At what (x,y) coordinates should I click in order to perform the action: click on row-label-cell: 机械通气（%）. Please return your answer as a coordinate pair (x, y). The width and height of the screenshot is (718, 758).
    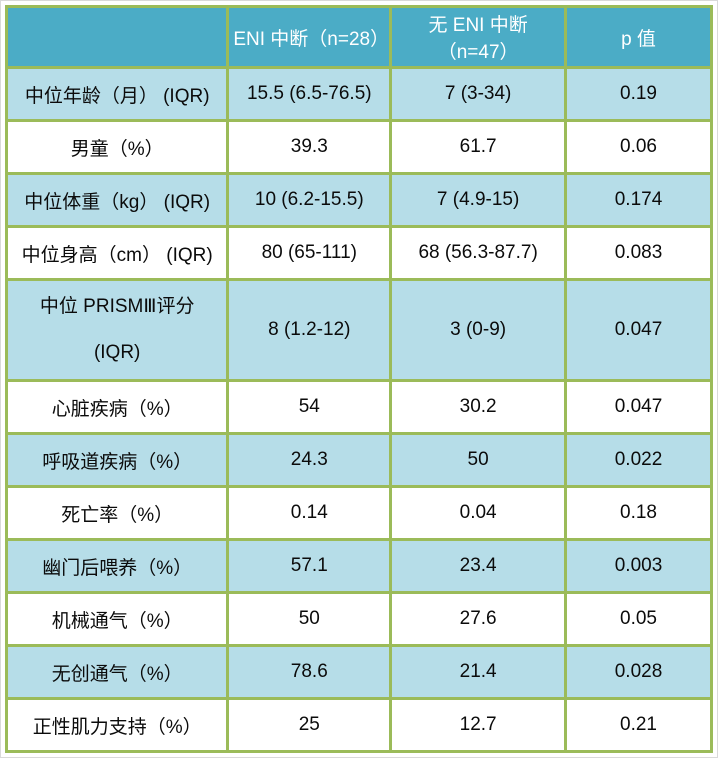
    Looking at the image, I should click on (117, 619).